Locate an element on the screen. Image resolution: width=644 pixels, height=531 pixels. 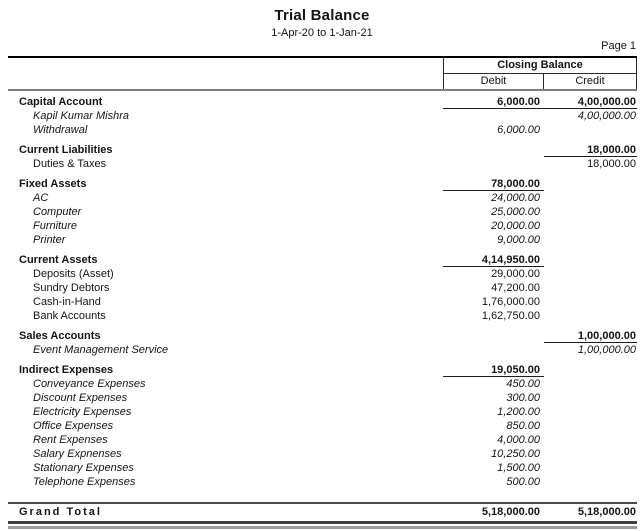
debit-amount: 300.00 is located at coordinates (523, 398).